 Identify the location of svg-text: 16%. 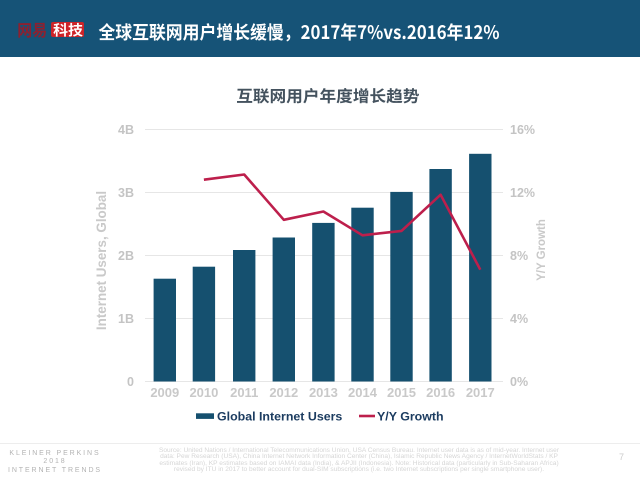
(522, 130).